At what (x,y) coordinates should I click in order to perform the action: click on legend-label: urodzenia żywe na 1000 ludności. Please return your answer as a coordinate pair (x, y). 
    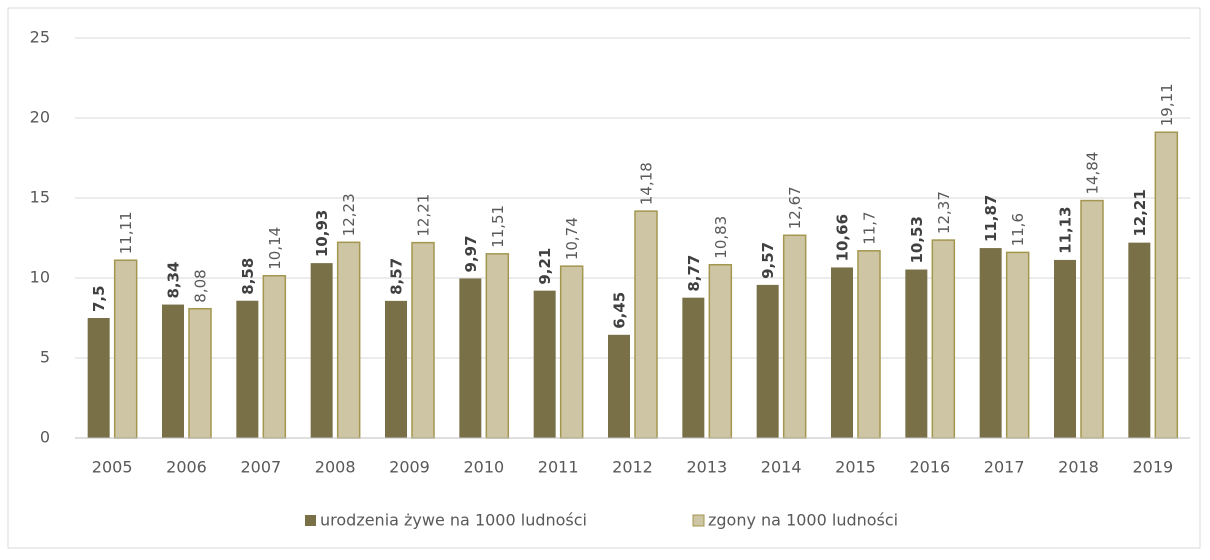
    Looking at the image, I should click on (453, 520).